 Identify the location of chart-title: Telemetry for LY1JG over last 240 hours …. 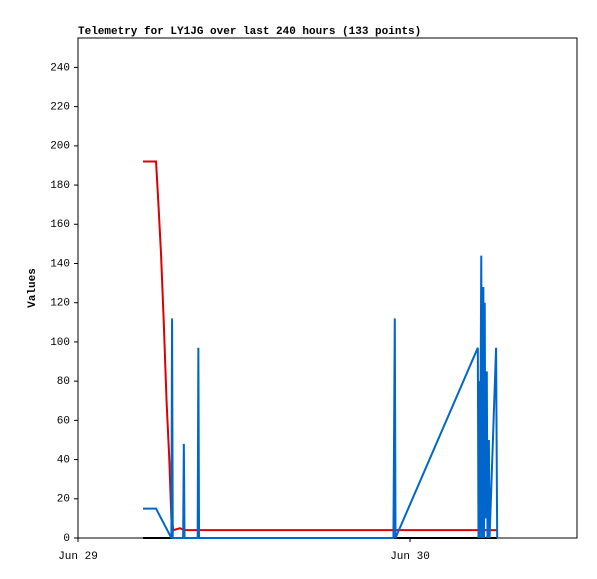
(249, 32).